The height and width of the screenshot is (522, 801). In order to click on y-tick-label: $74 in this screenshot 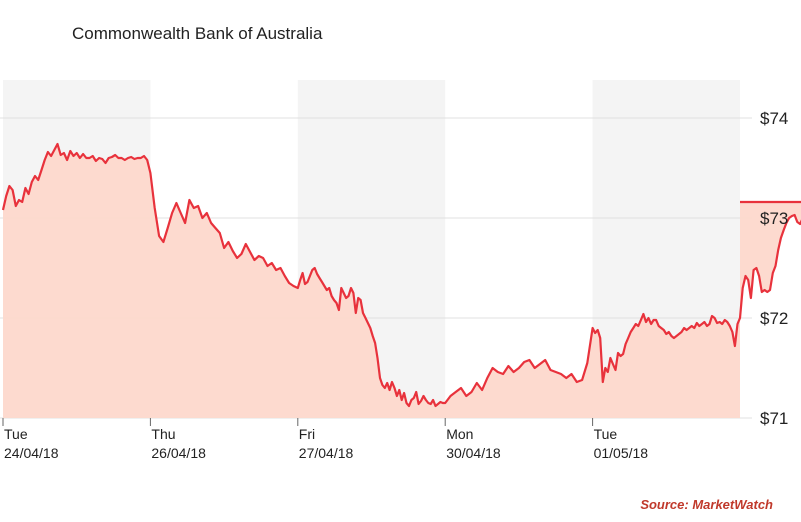, I will do `click(774, 118)`.